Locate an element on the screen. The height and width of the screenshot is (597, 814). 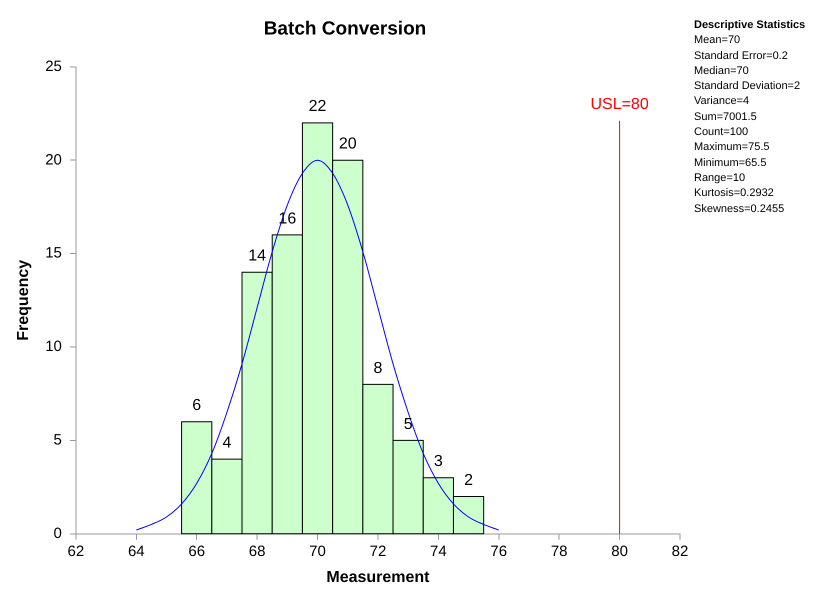
x-tick-label: 68 is located at coordinates (257, 551).